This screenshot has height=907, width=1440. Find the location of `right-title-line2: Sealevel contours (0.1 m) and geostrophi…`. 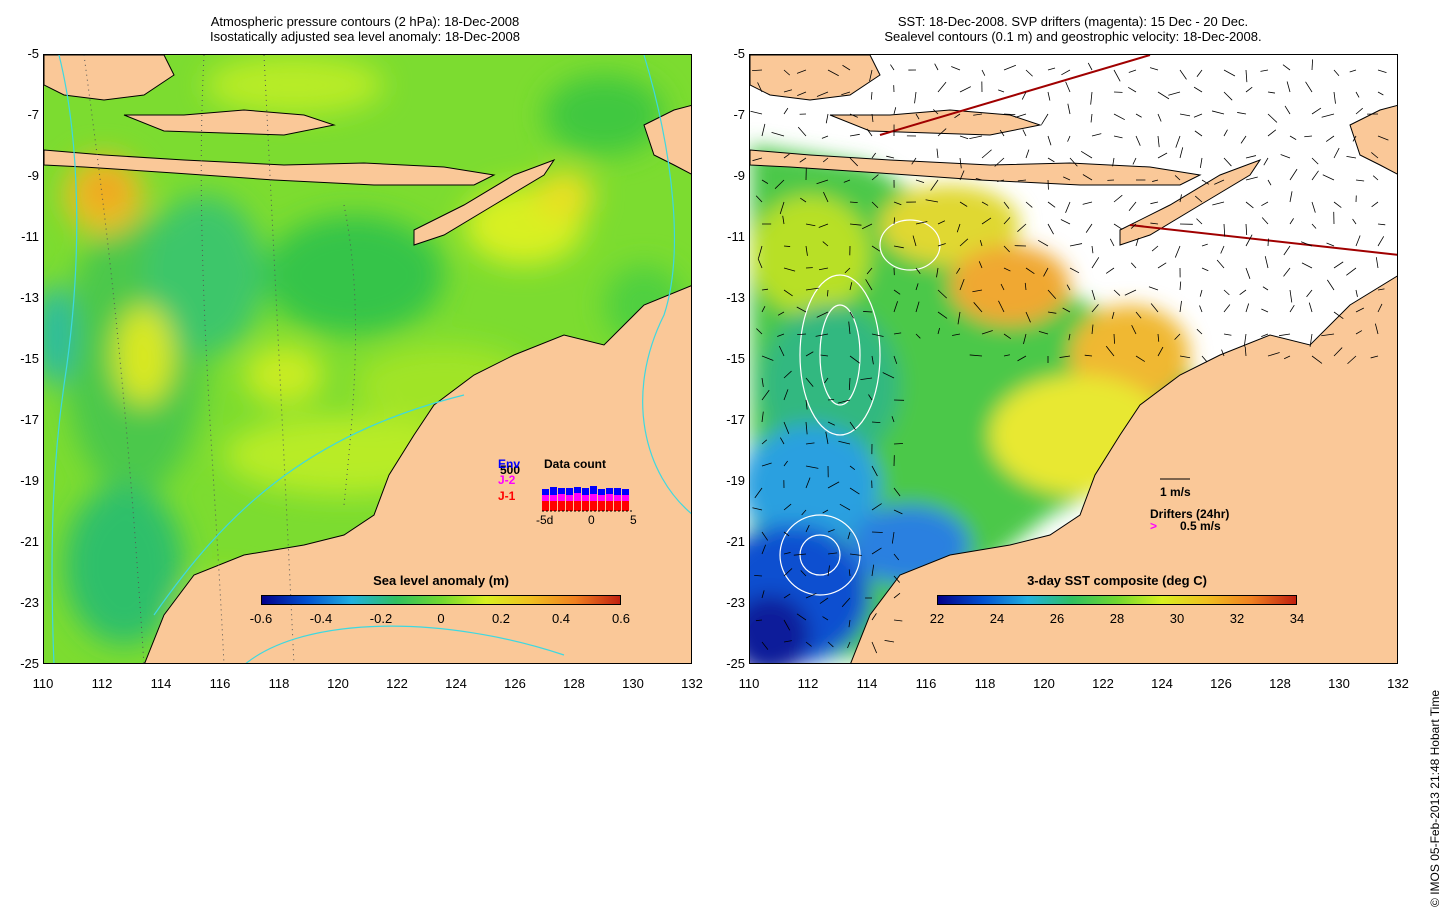

right-title-line2: Sealevel contours (0.1 m) and geostrophi… is located at coordinates (1073, 36).